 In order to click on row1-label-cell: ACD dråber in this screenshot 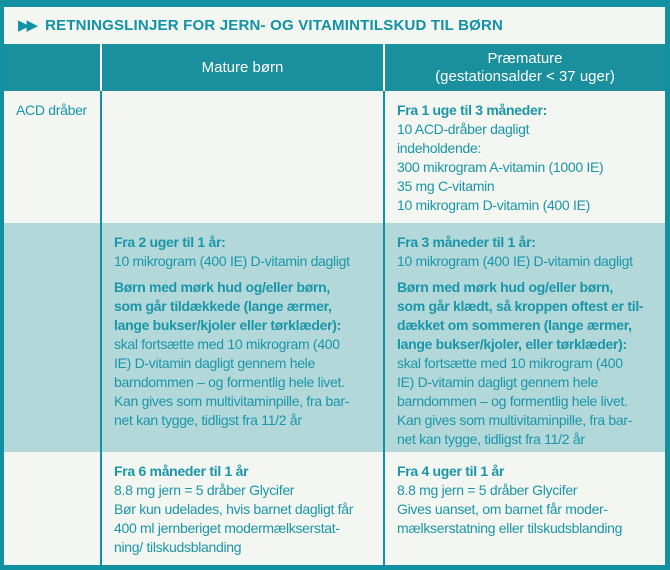, I will do `click(52, 157)`.